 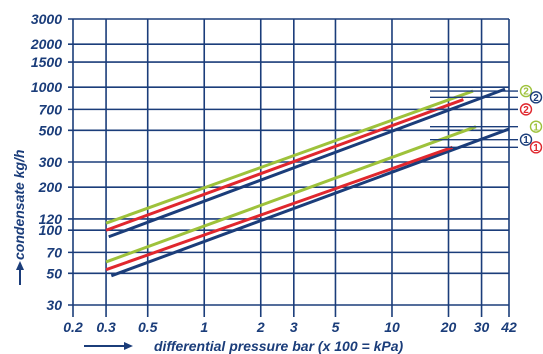 What do you see at coordinates (336, 327) in the screenshot?
I see `x-tick-label: 5` at bounding box center [336, 327].